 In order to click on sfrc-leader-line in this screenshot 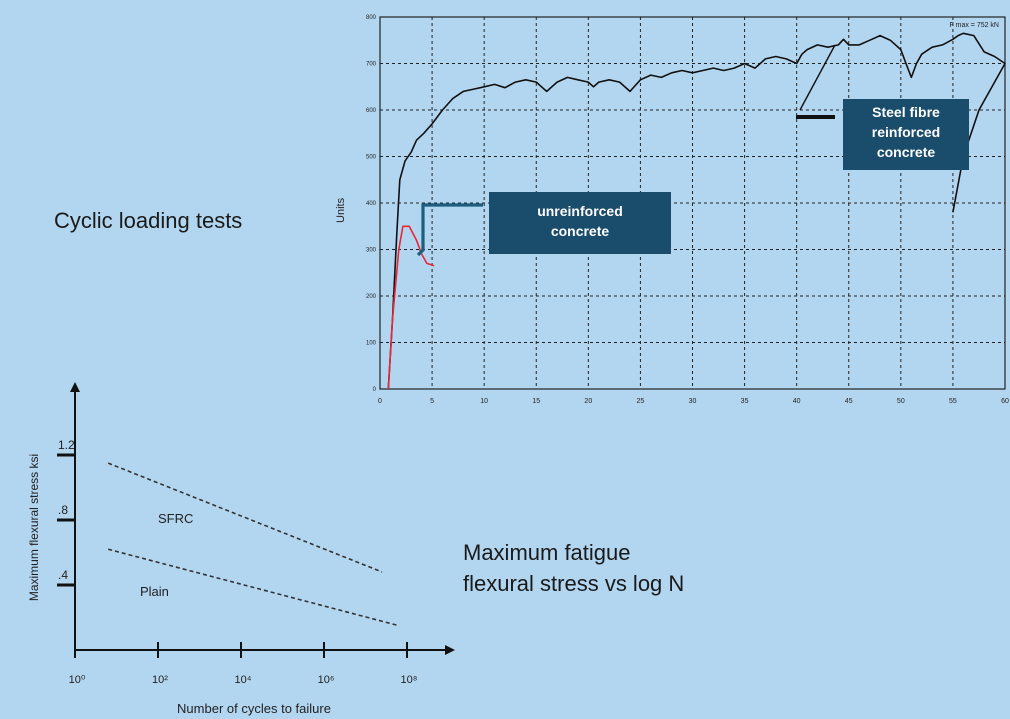, I will do `click(817, 77)`.